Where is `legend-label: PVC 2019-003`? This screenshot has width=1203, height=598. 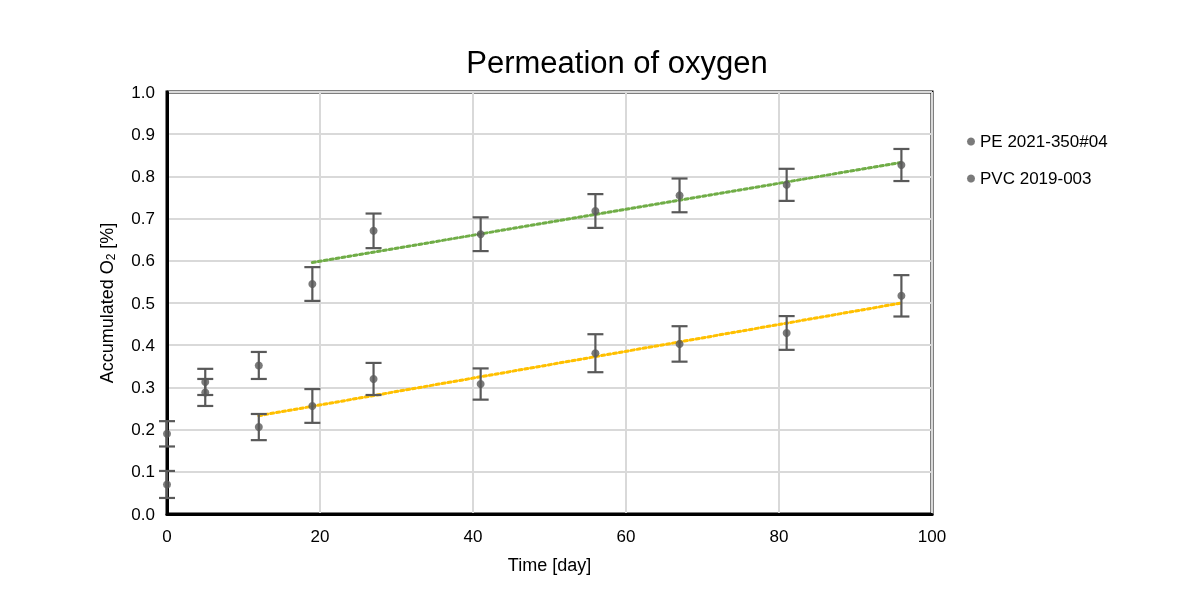 legend-label: PVC 2019-003 is located at coordinates (1036, 178).